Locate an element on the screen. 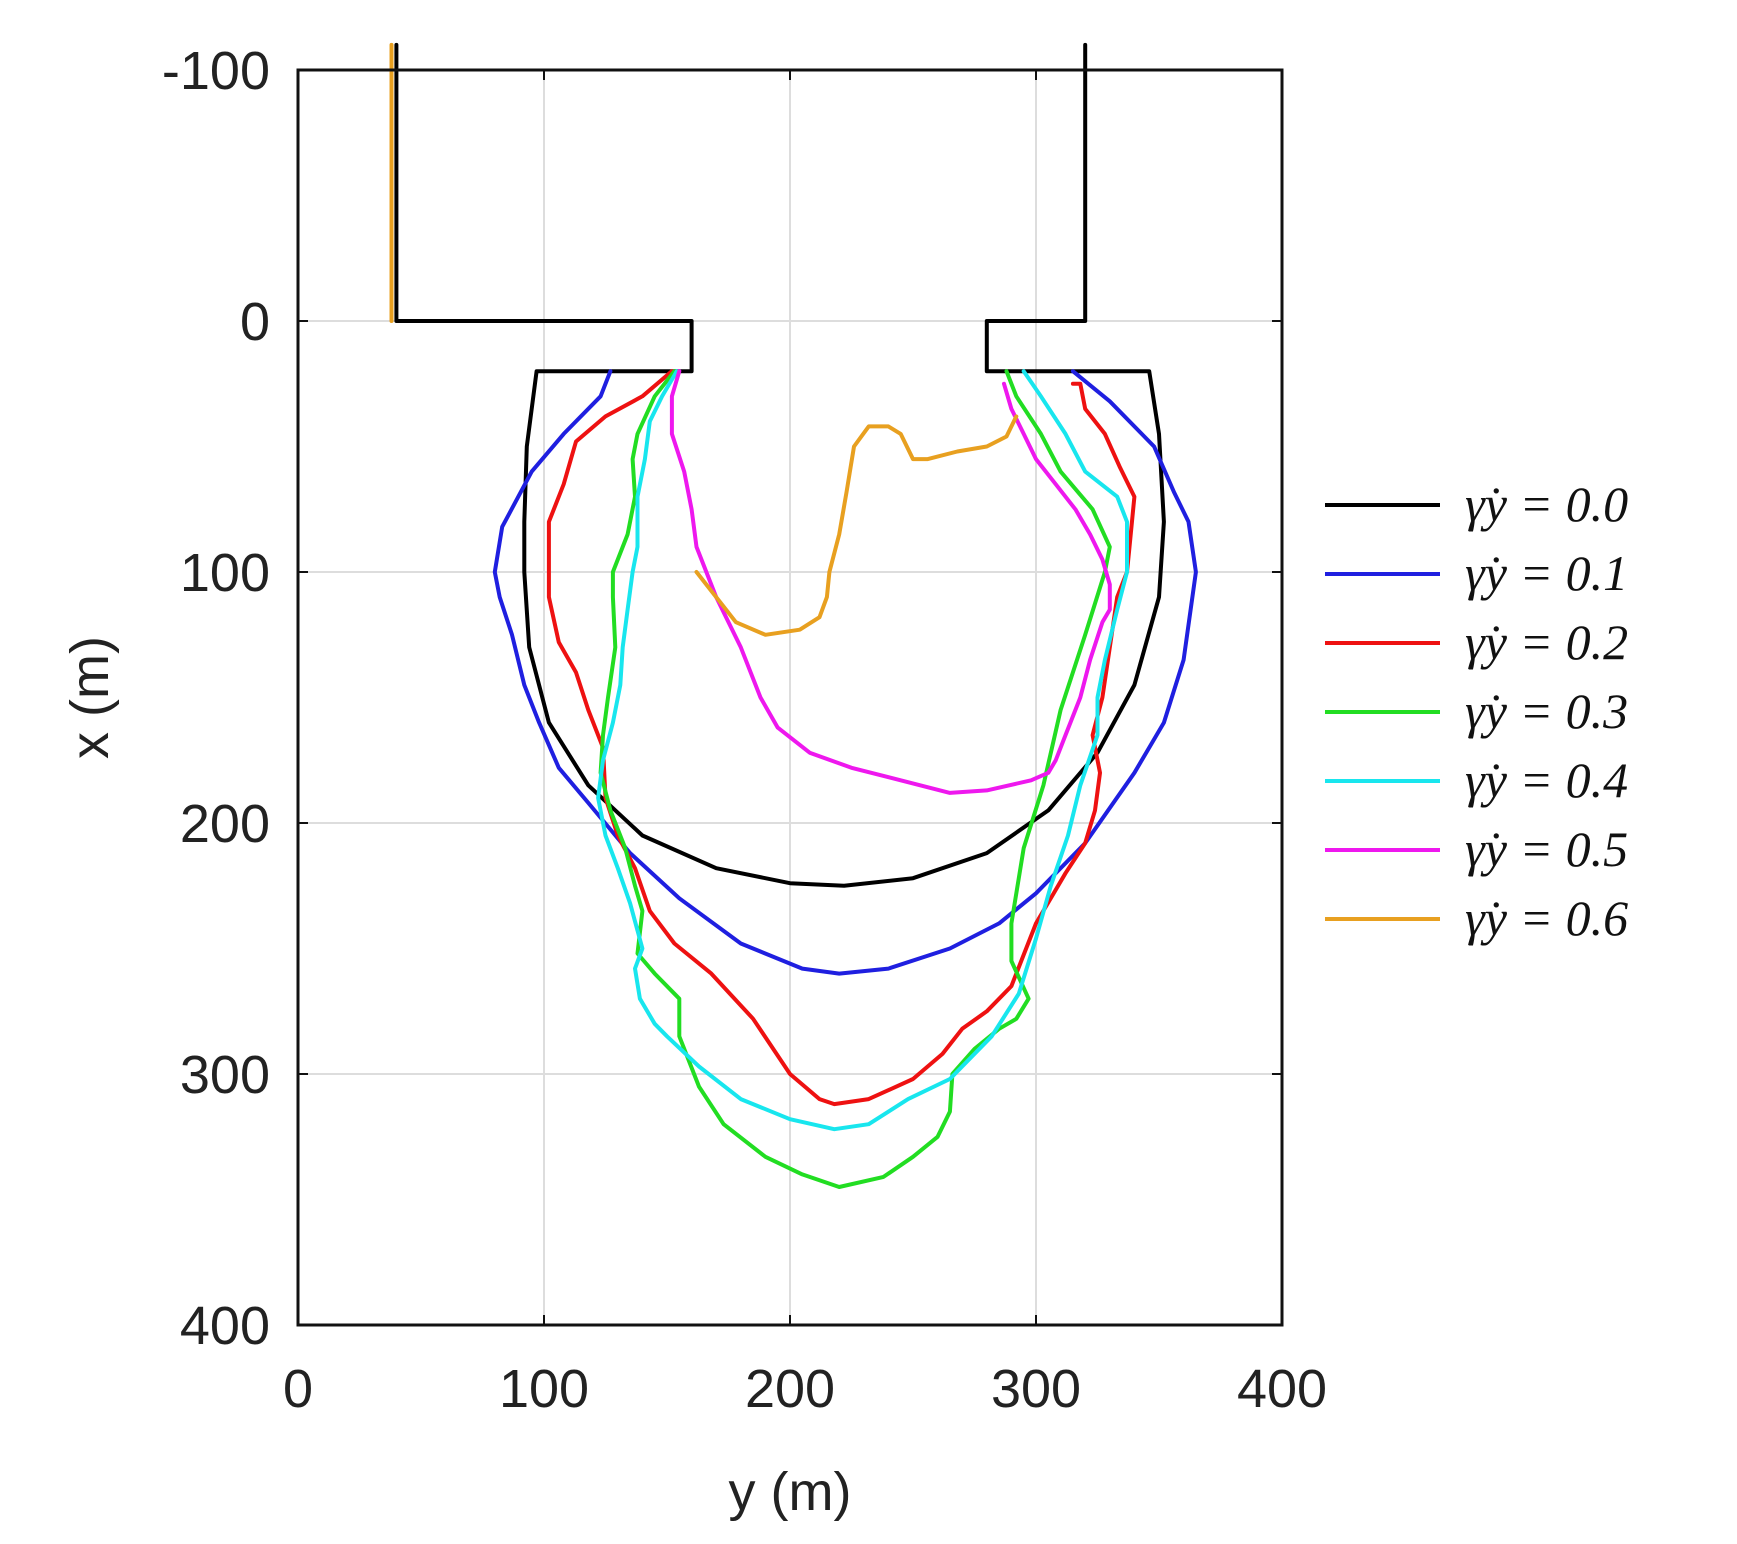 This screenshot has height=1544, width=1737. legend-label-4: γ̇y = 0.4 is located at coordinates (1546, 780).